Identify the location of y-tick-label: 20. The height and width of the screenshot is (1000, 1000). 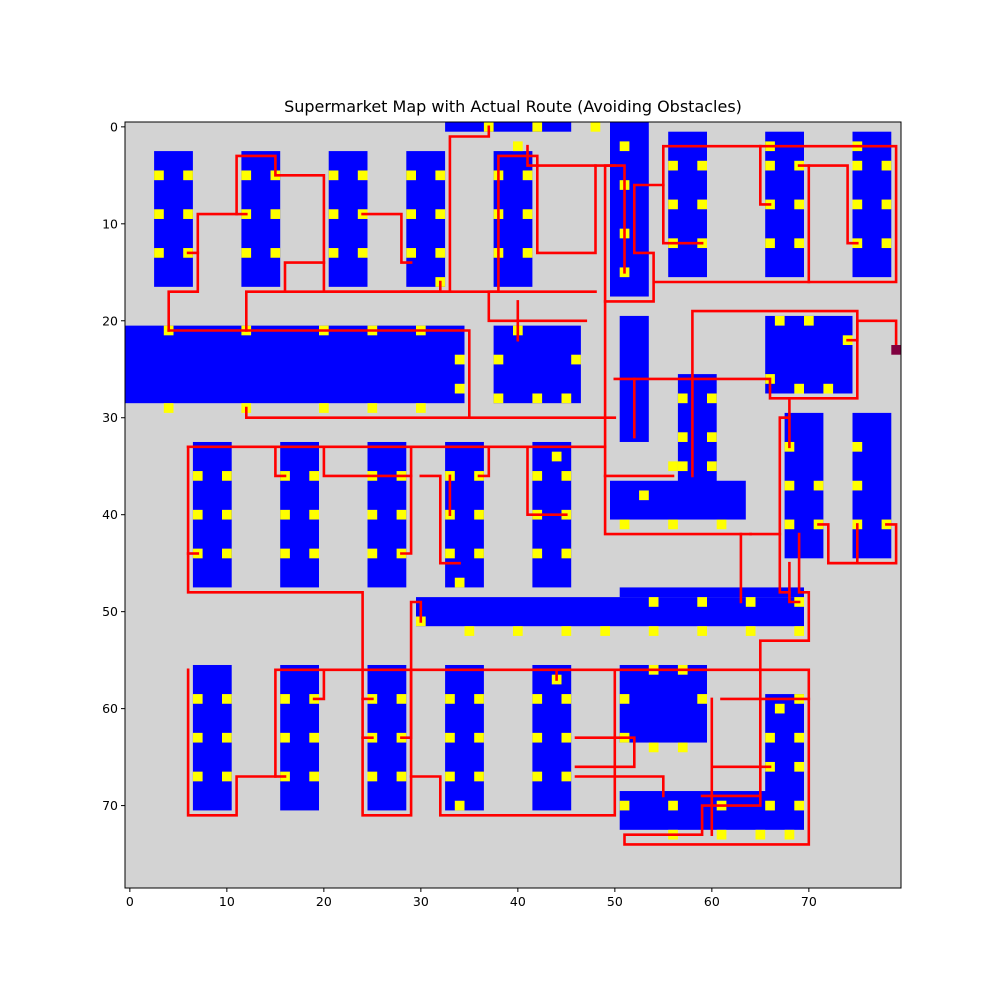
(110, 320).